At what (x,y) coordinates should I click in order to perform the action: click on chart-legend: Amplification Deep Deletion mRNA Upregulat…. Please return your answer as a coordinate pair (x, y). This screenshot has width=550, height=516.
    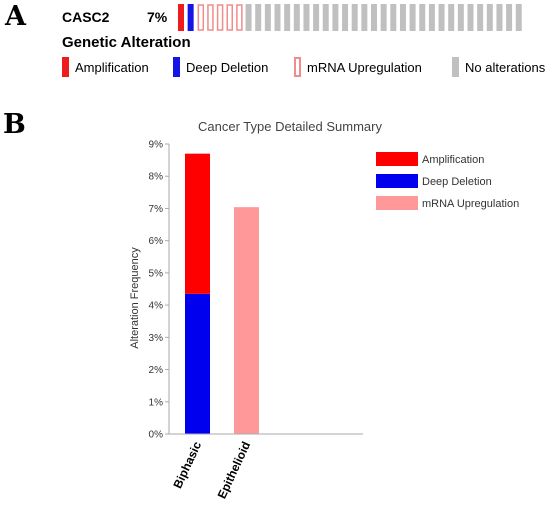
    Looking at the image, I should click on (447, 181).